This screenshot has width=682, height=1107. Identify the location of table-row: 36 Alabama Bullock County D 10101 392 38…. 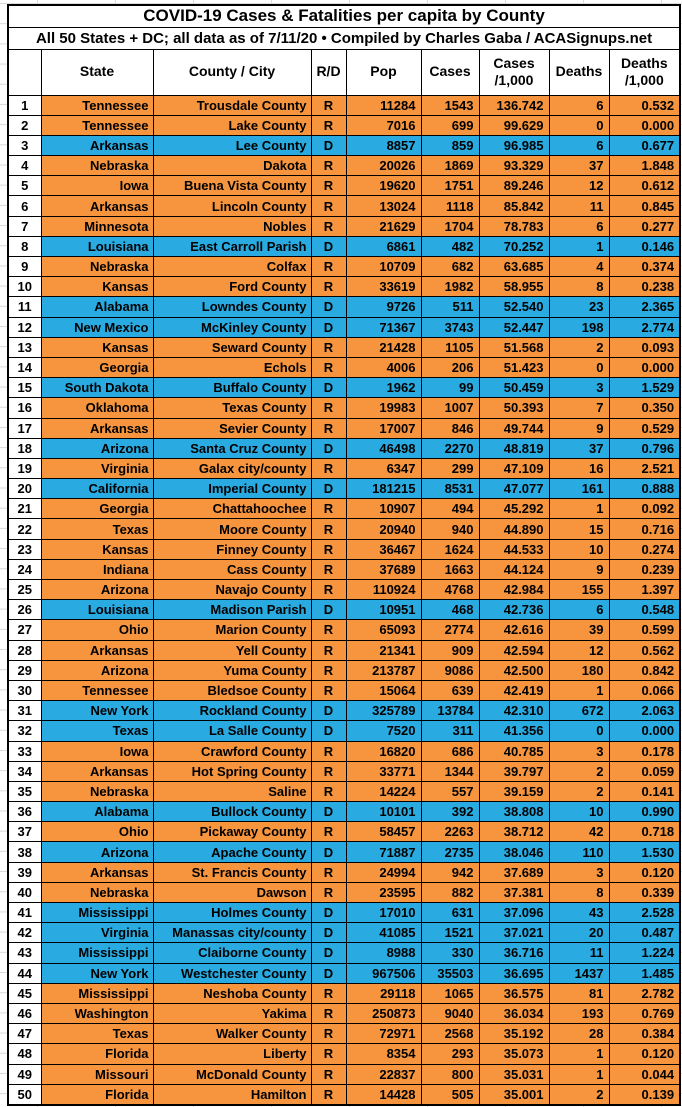
(344, 812).